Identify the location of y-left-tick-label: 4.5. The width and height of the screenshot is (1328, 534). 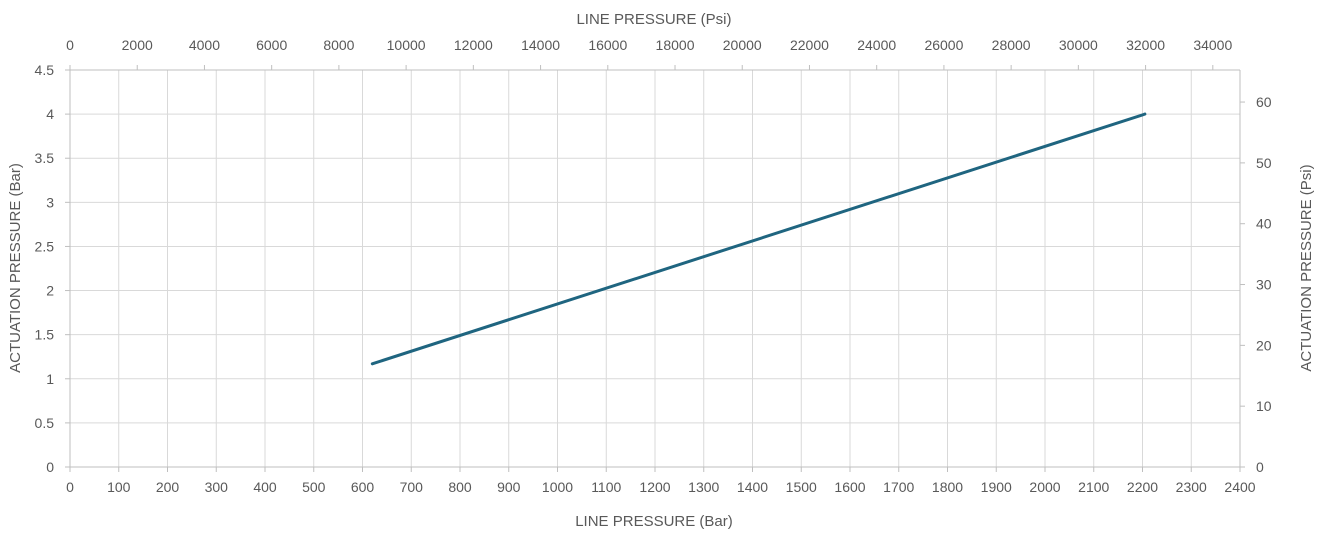
(45, 70).